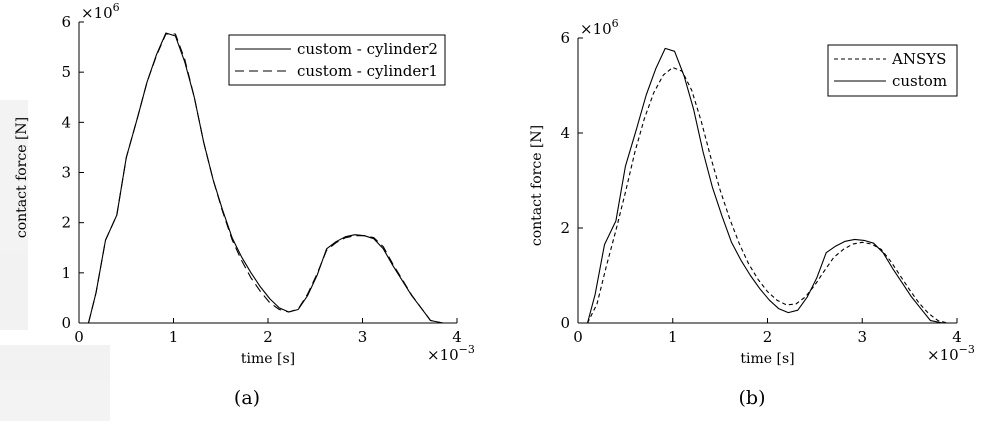 The image size is (987, 425). What do you see at coordinates (918, 59) in the screenshot?
I see `legend-label: ANSYS` at bounding box center [918, 59].